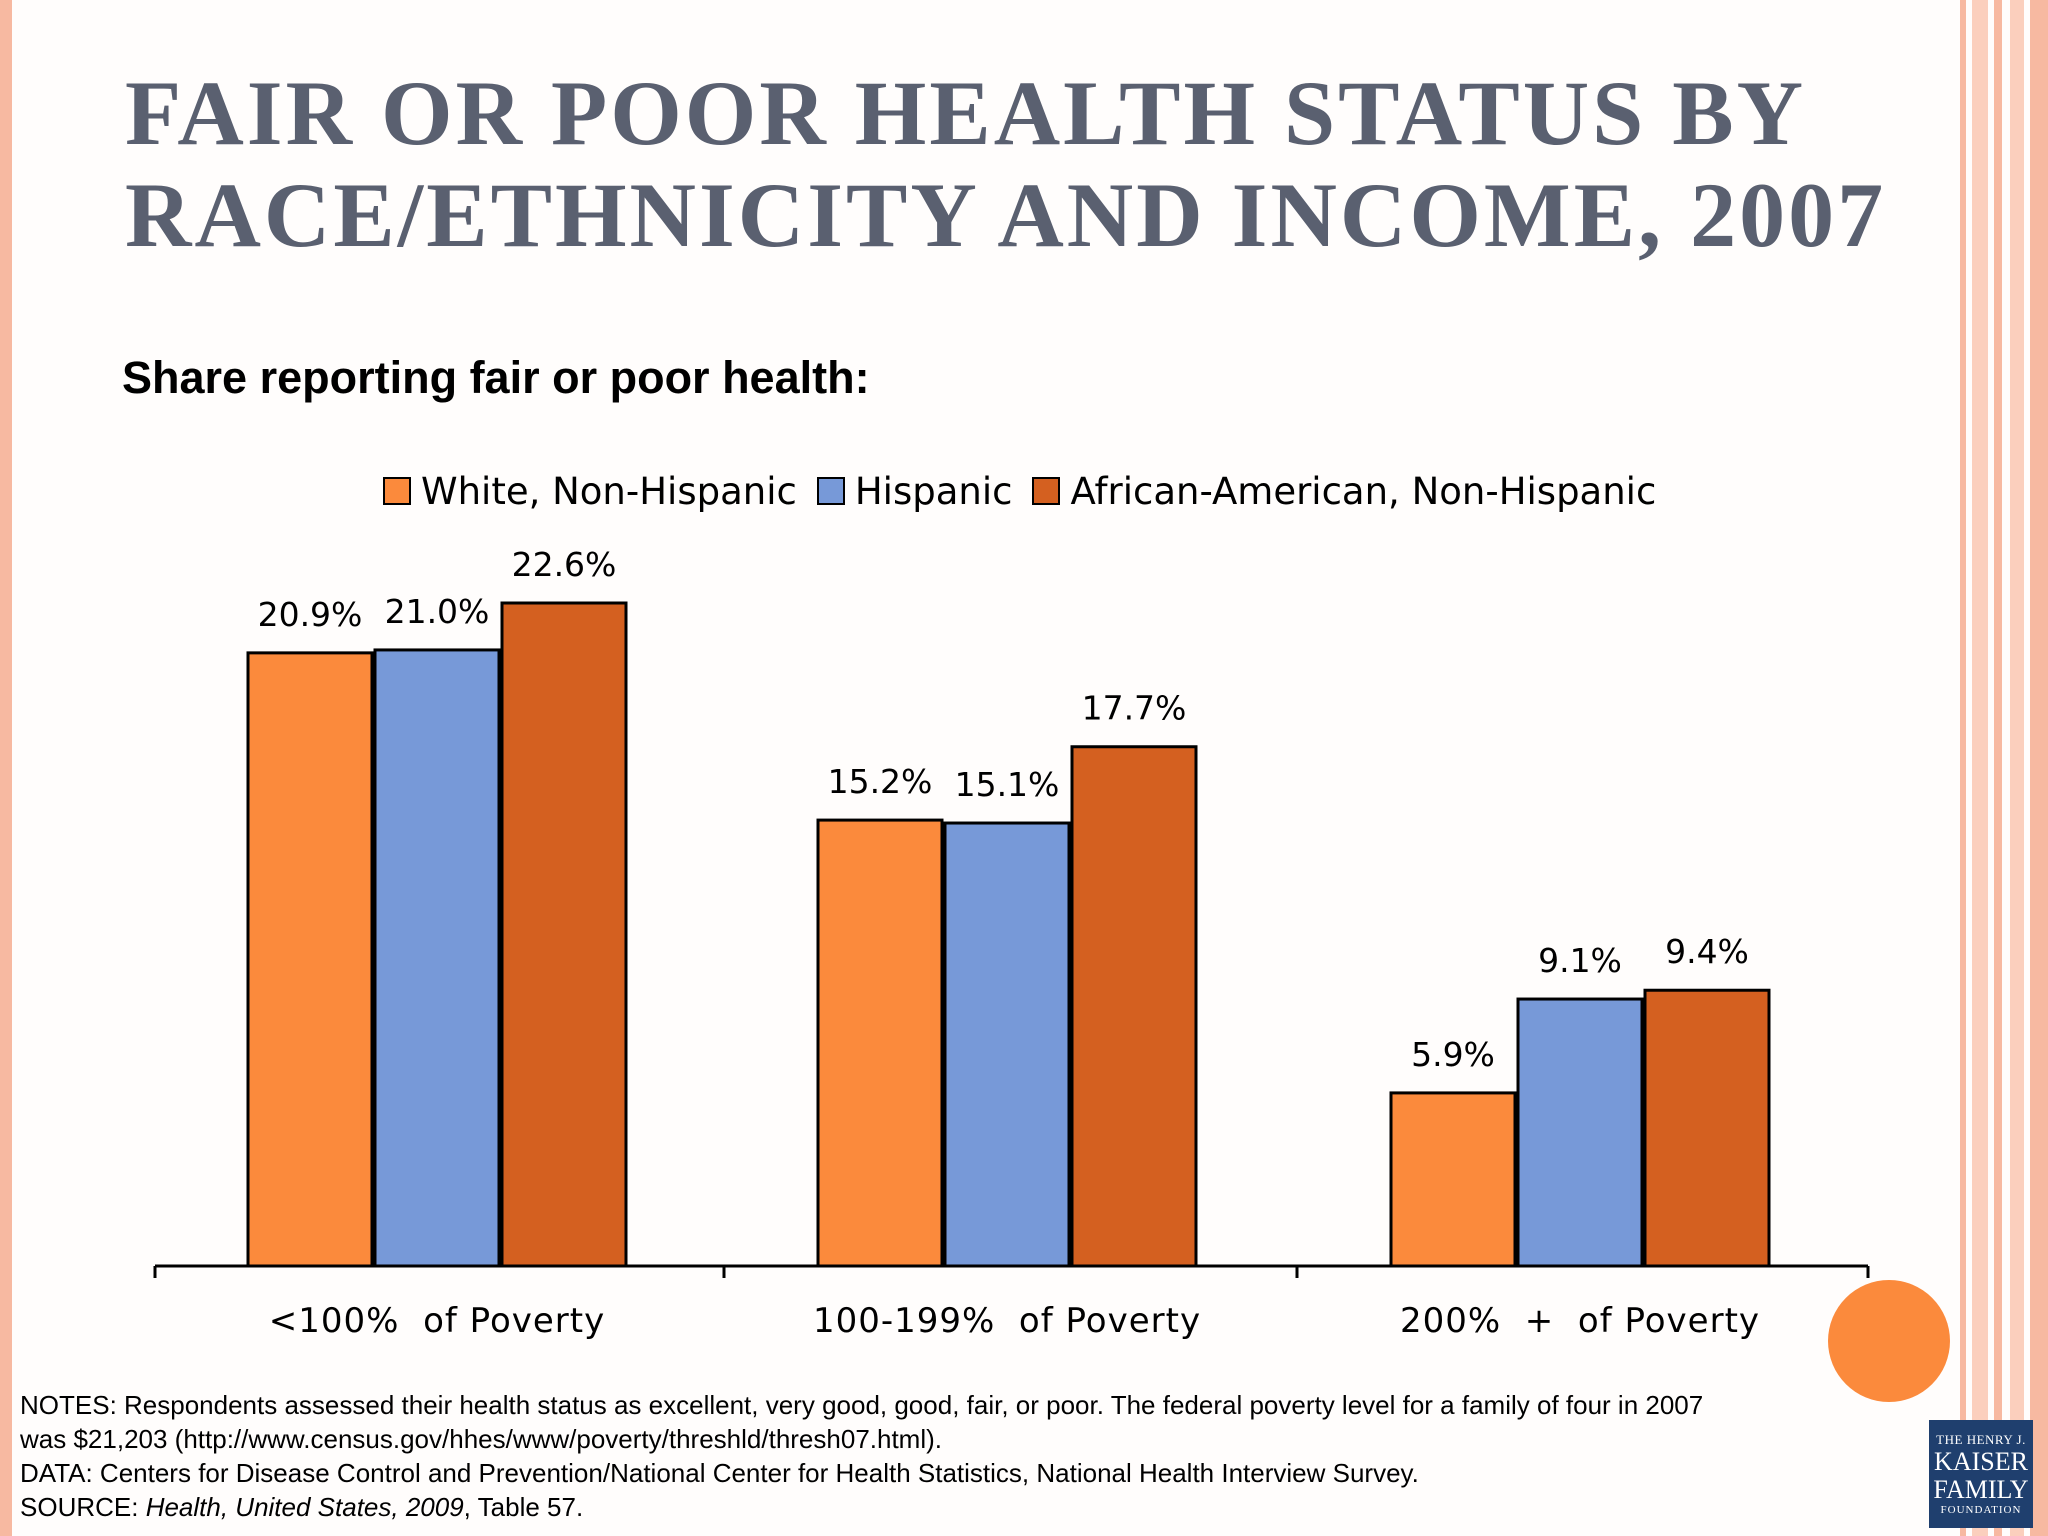 This screenshot has width=2048, height=1536. What do you see at coordinates (1981, 1461) in the screenshot?
I see `logo-line-2: KAISER` at bounding box center [1981, 1461].